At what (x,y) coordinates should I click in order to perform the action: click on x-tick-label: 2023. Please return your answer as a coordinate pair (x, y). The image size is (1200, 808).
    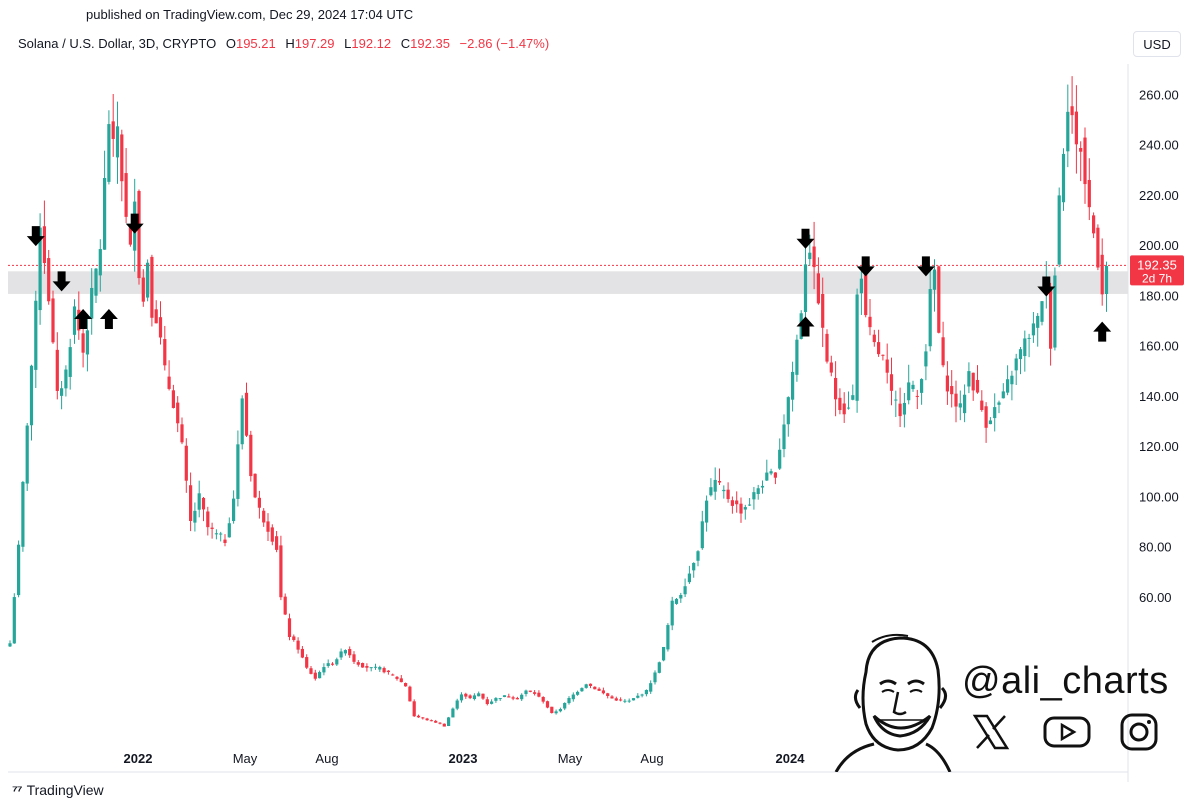
    Looking at the image, I should click on (463, 758).